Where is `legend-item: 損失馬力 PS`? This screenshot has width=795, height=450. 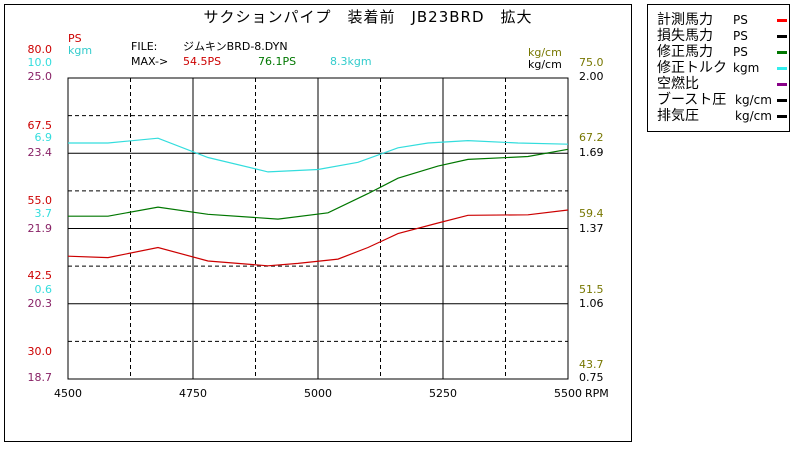 legend-item: 損失馬力 PS is located at coordinates (722, 36).